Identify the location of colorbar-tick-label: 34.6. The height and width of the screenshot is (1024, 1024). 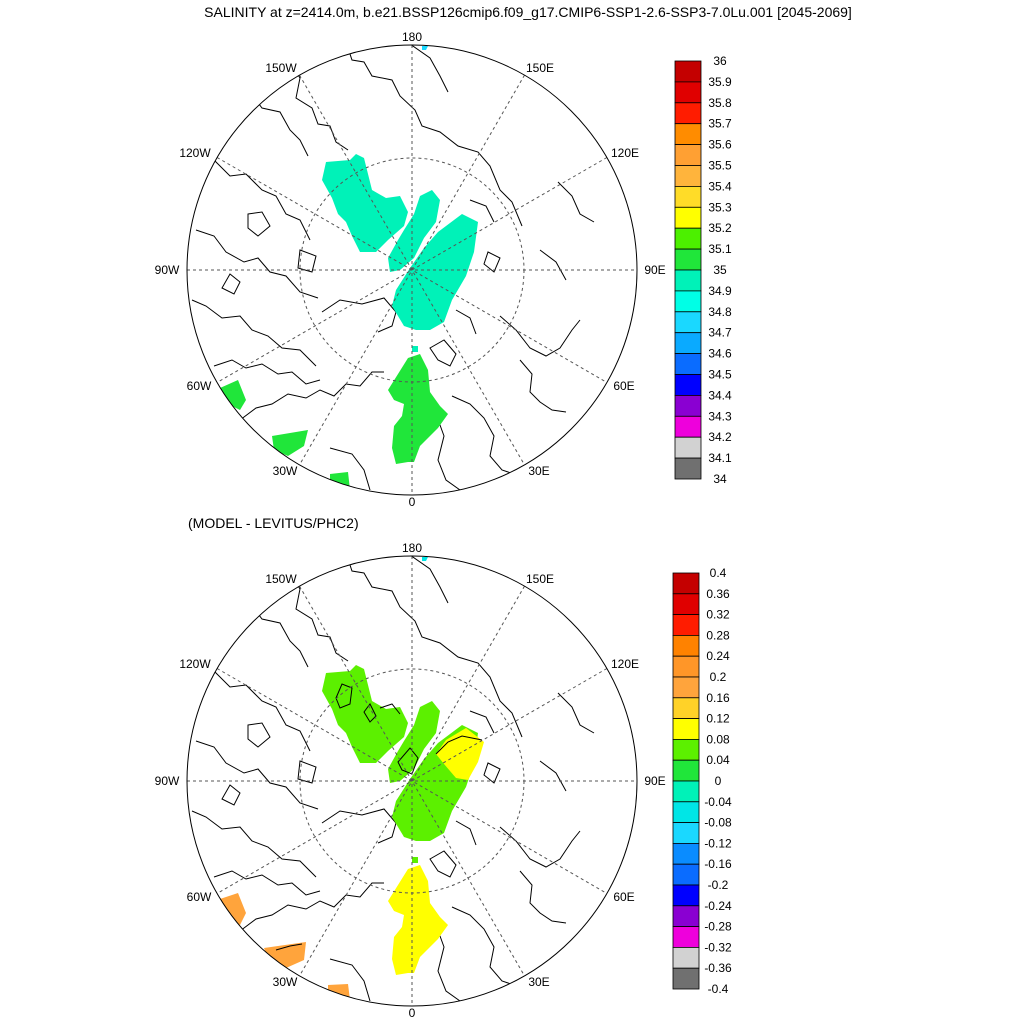
(720, 354).